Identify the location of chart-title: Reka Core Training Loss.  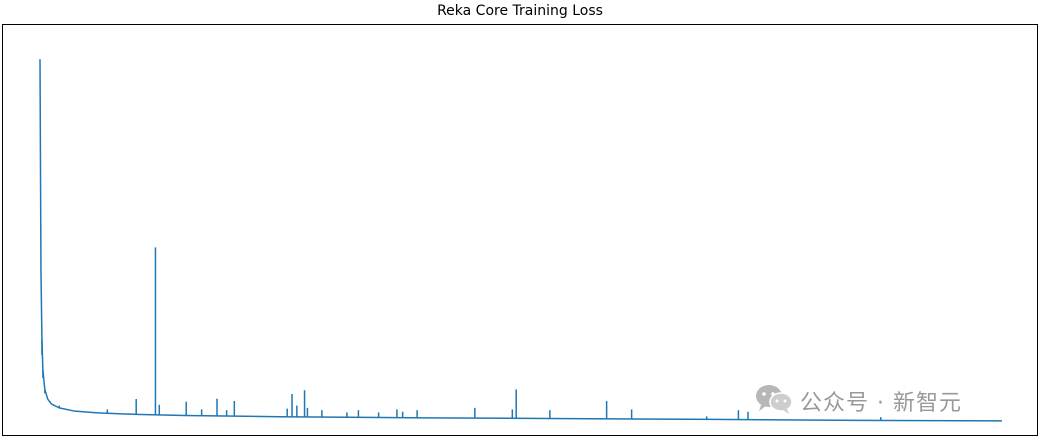
(520, 11).